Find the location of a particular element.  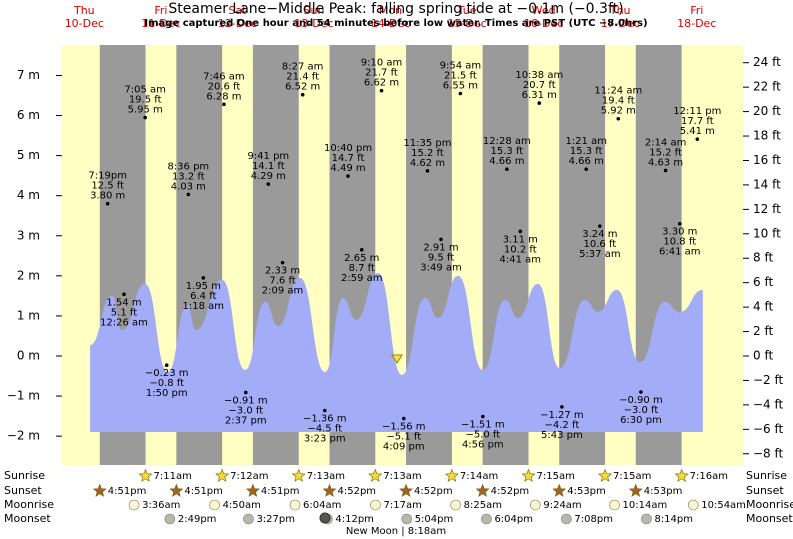

moonset-time: 4:12pm is located at coordinates (354, 519).